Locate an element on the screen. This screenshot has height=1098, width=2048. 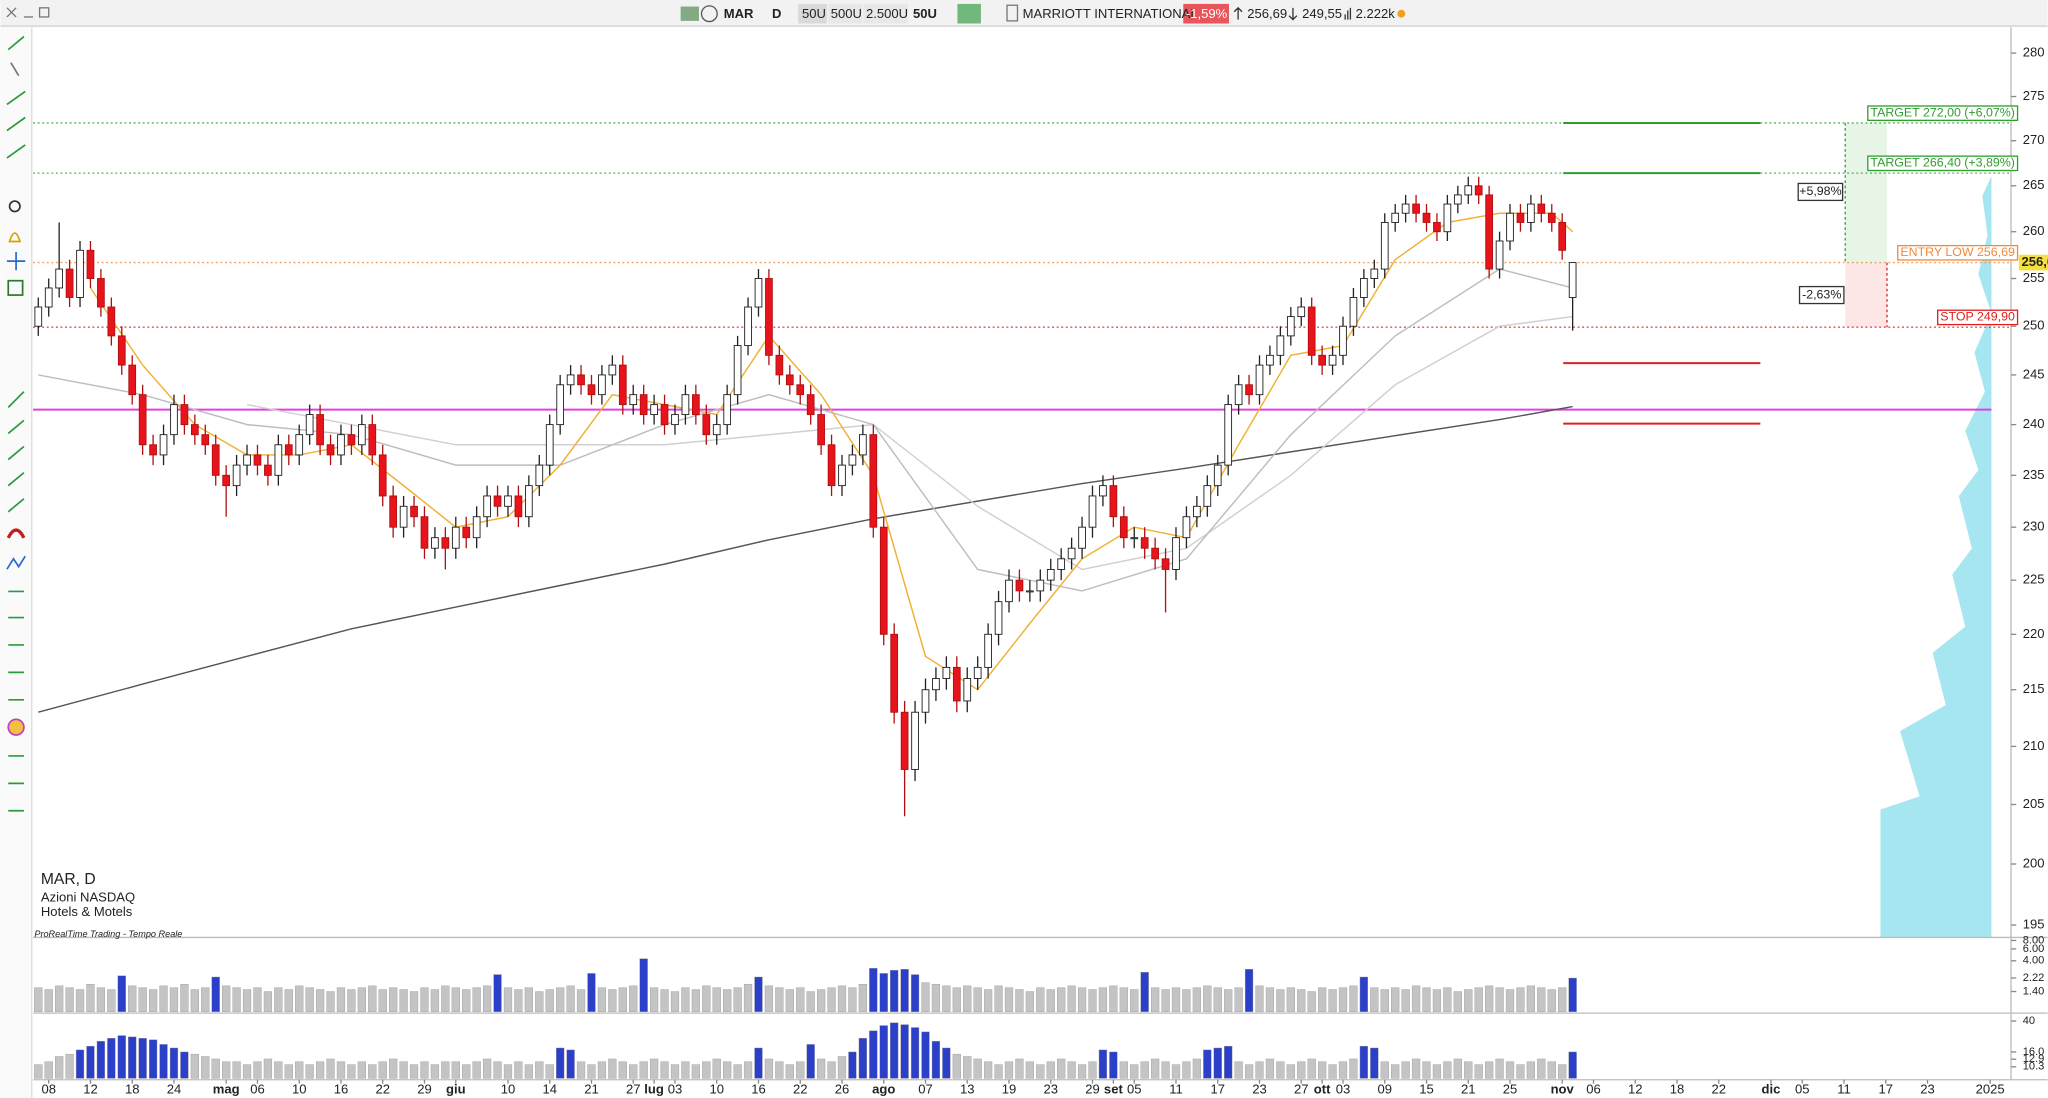
x-tick-label: 10 is located at coordinates (716, 1089).